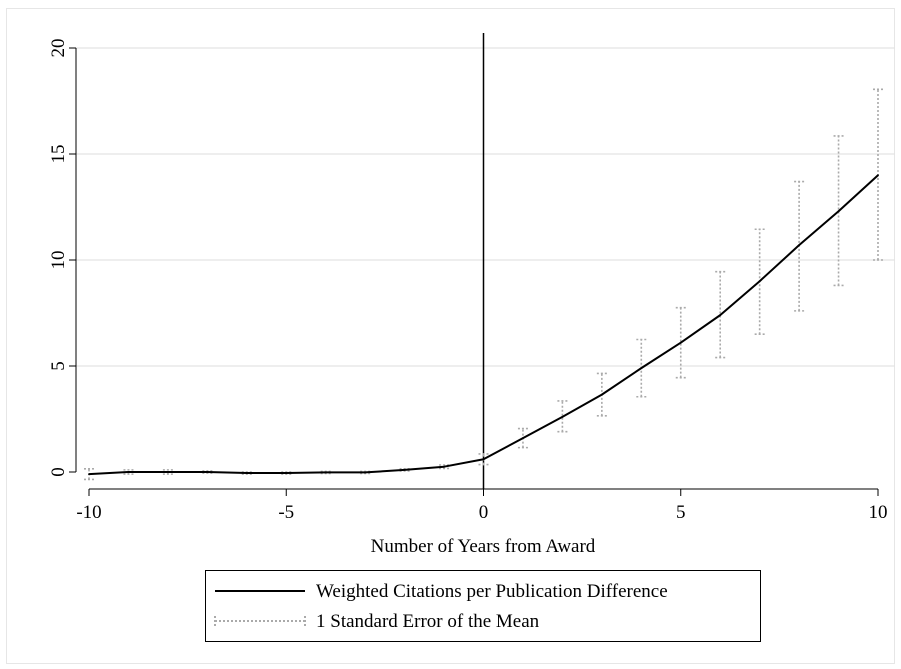  What do you see at coordinates (58, 154) in the screenshot?
I see `y-tick-label-15: 15` at bounding box center [58, 154].